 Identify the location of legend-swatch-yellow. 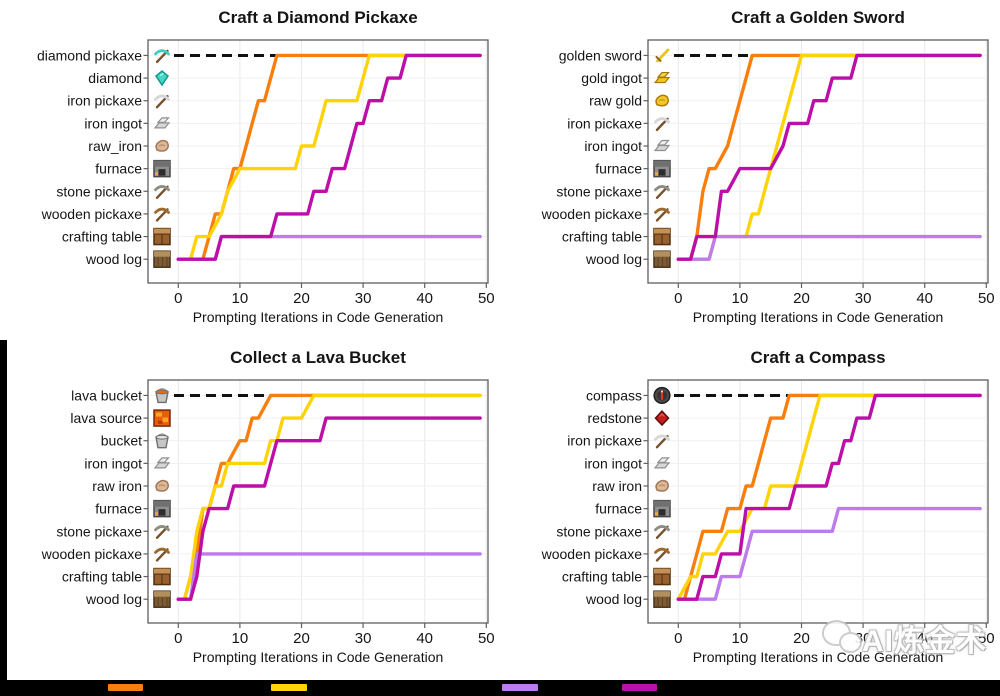
(289, 687).